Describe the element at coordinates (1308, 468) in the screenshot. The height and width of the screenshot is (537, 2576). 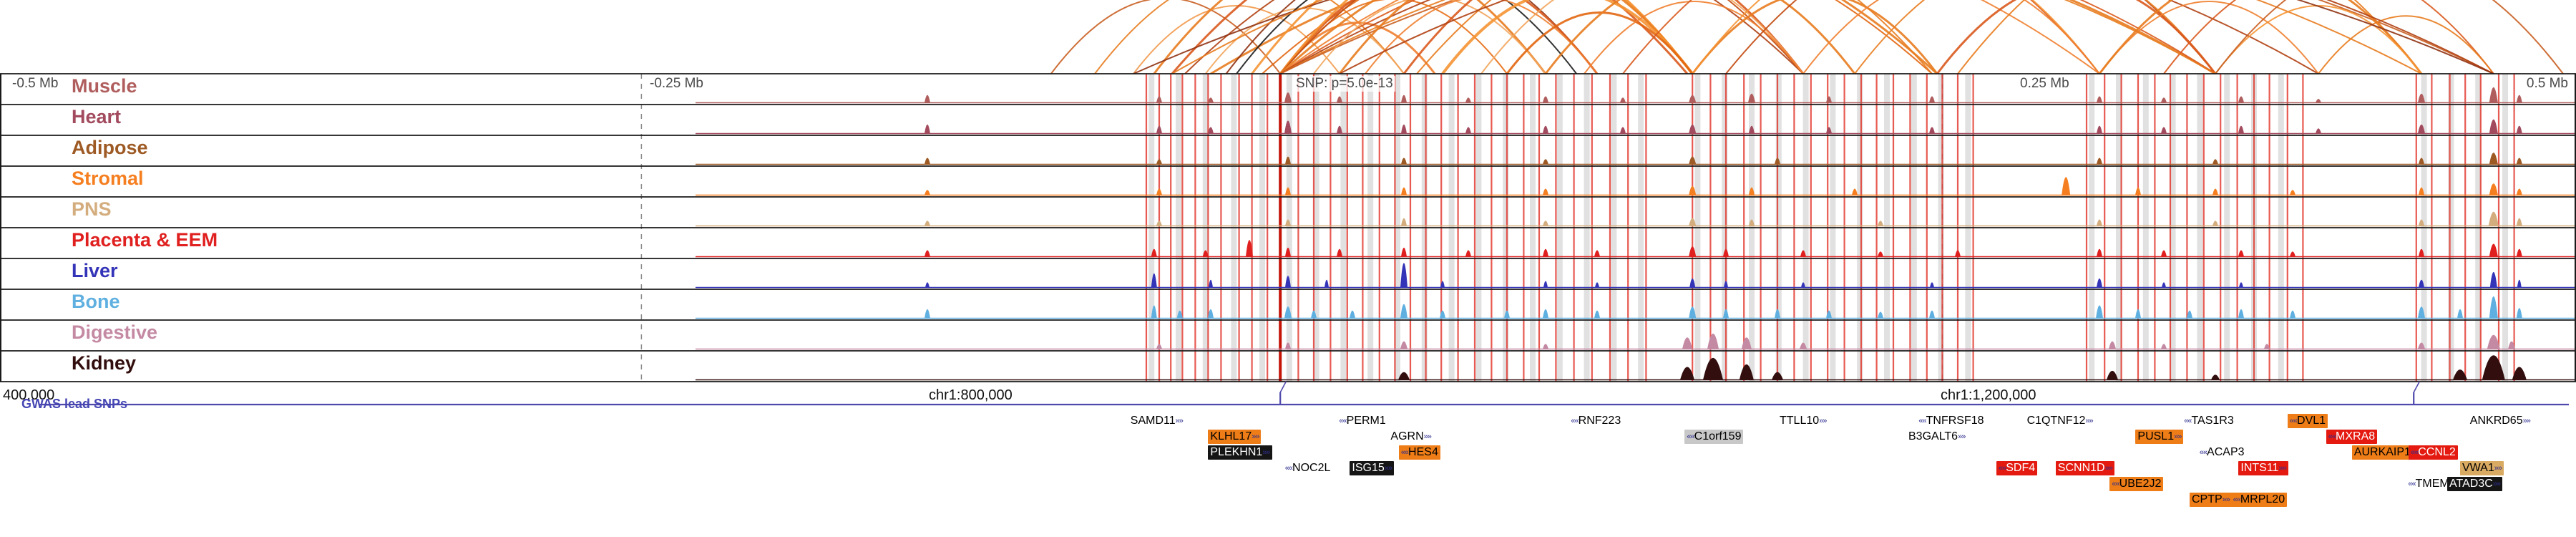
I see `gene-label-noc2l: ««NOC2L` at that location.